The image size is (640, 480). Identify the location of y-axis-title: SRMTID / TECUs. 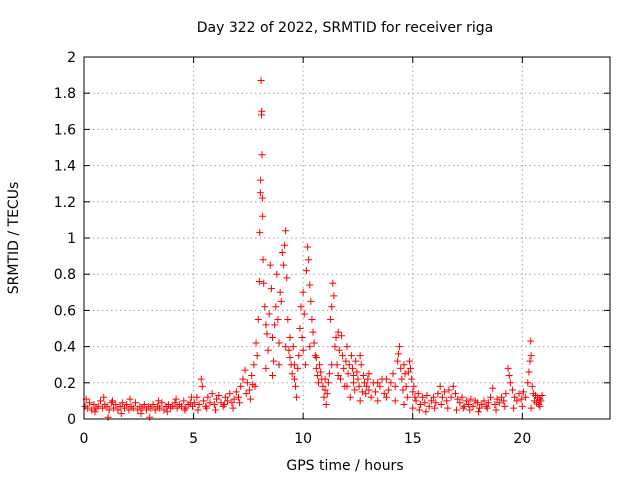
(14, 238).